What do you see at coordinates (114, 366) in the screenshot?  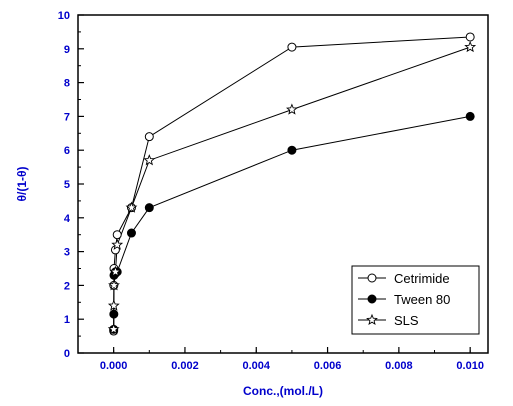 I see `x-tick-label: 0.000` at bounding box center [114, 366].